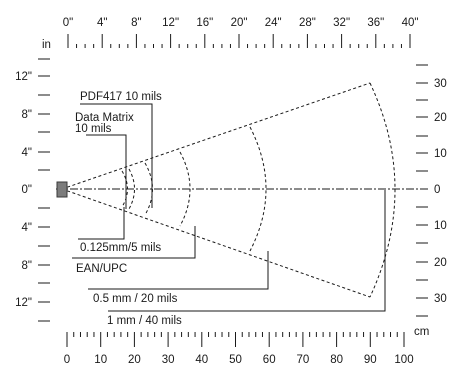  I want to click on top-scale-label: 8", so click(136, 23).